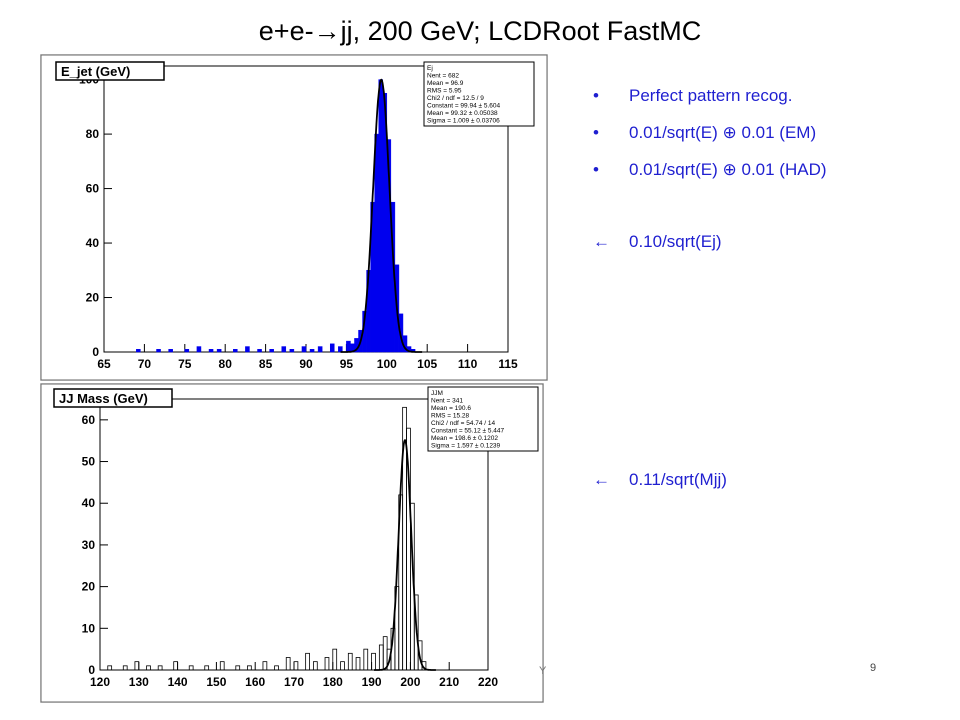 This screenshot has width=960, height=720. I want to click on arrow-note-text: 0.11/sqrt(Mjj), so click(678, 479).